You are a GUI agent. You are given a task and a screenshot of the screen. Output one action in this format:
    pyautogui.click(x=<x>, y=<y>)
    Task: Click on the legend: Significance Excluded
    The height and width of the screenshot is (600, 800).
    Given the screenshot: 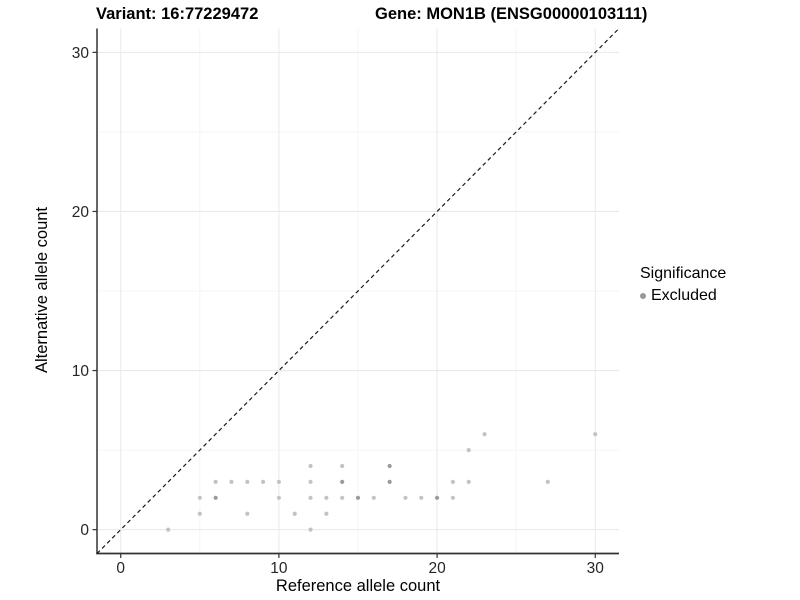 What is the action you would take?
    pyautogui.click(x=683, y=285)
    